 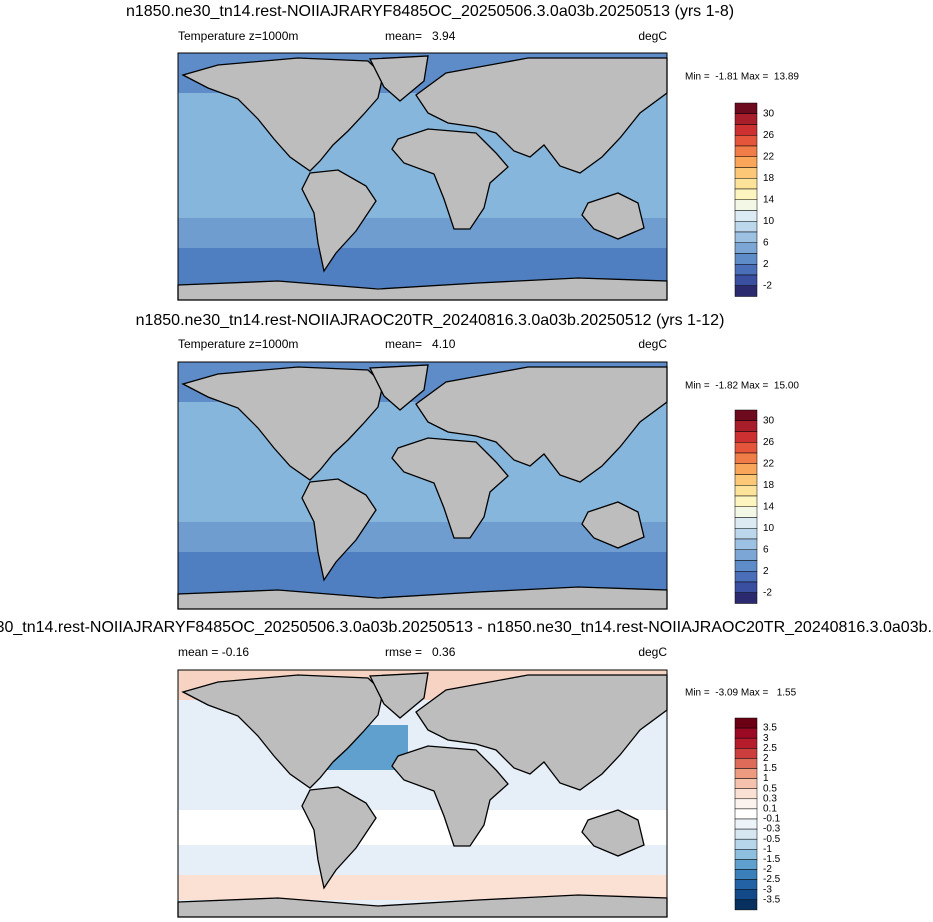 I want to click on colorbar-label: 0.5, so click(x=770, y=788).